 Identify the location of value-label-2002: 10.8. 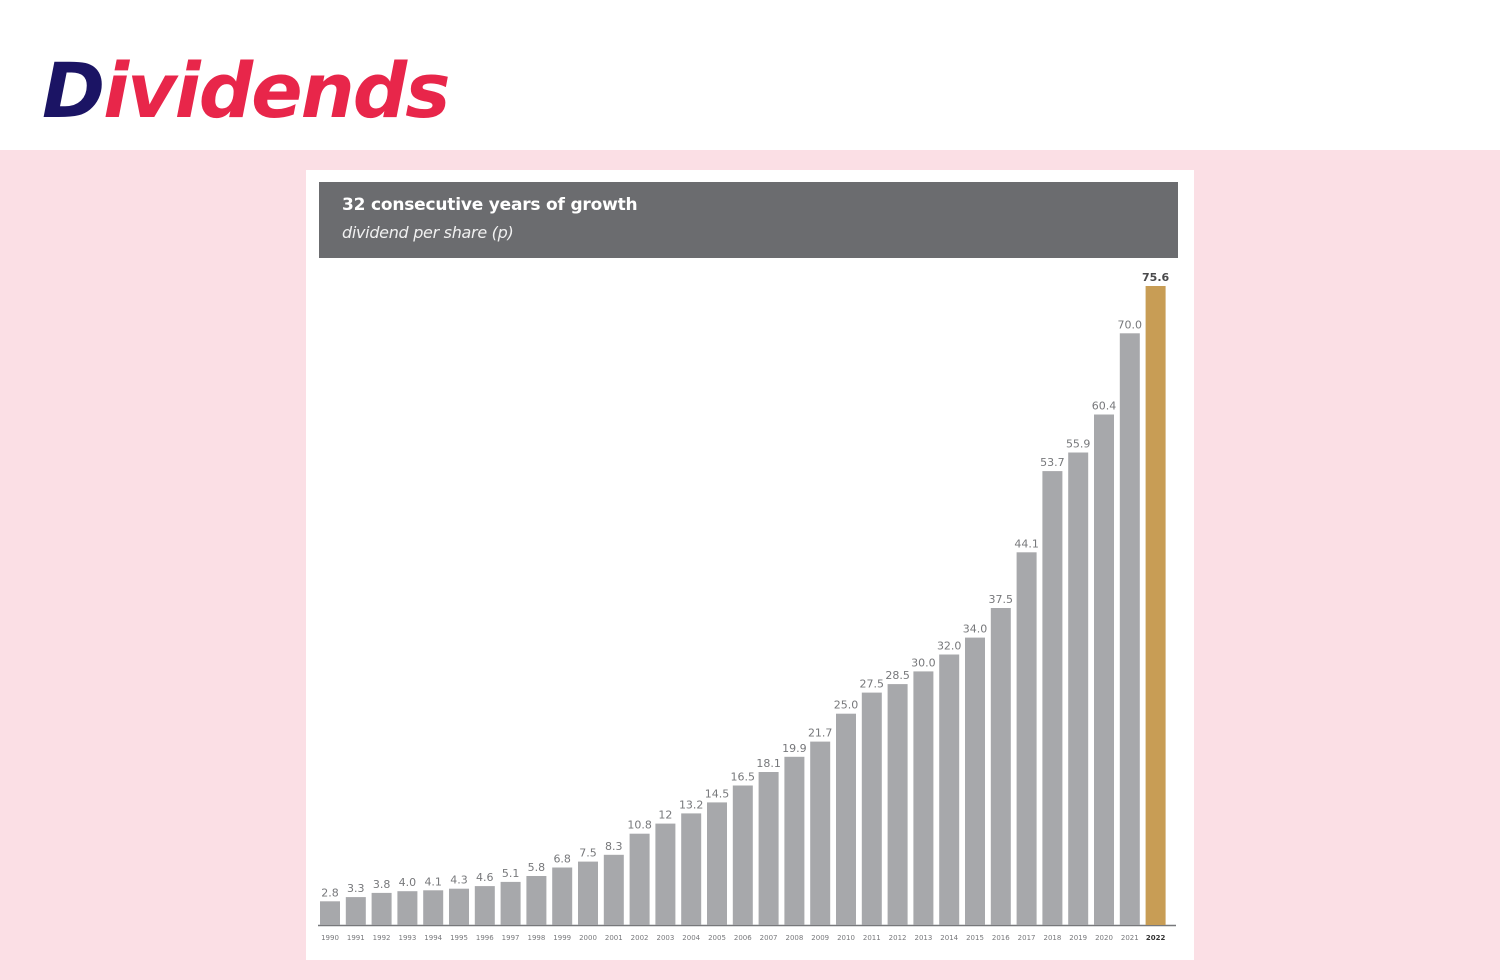
(639, 825).